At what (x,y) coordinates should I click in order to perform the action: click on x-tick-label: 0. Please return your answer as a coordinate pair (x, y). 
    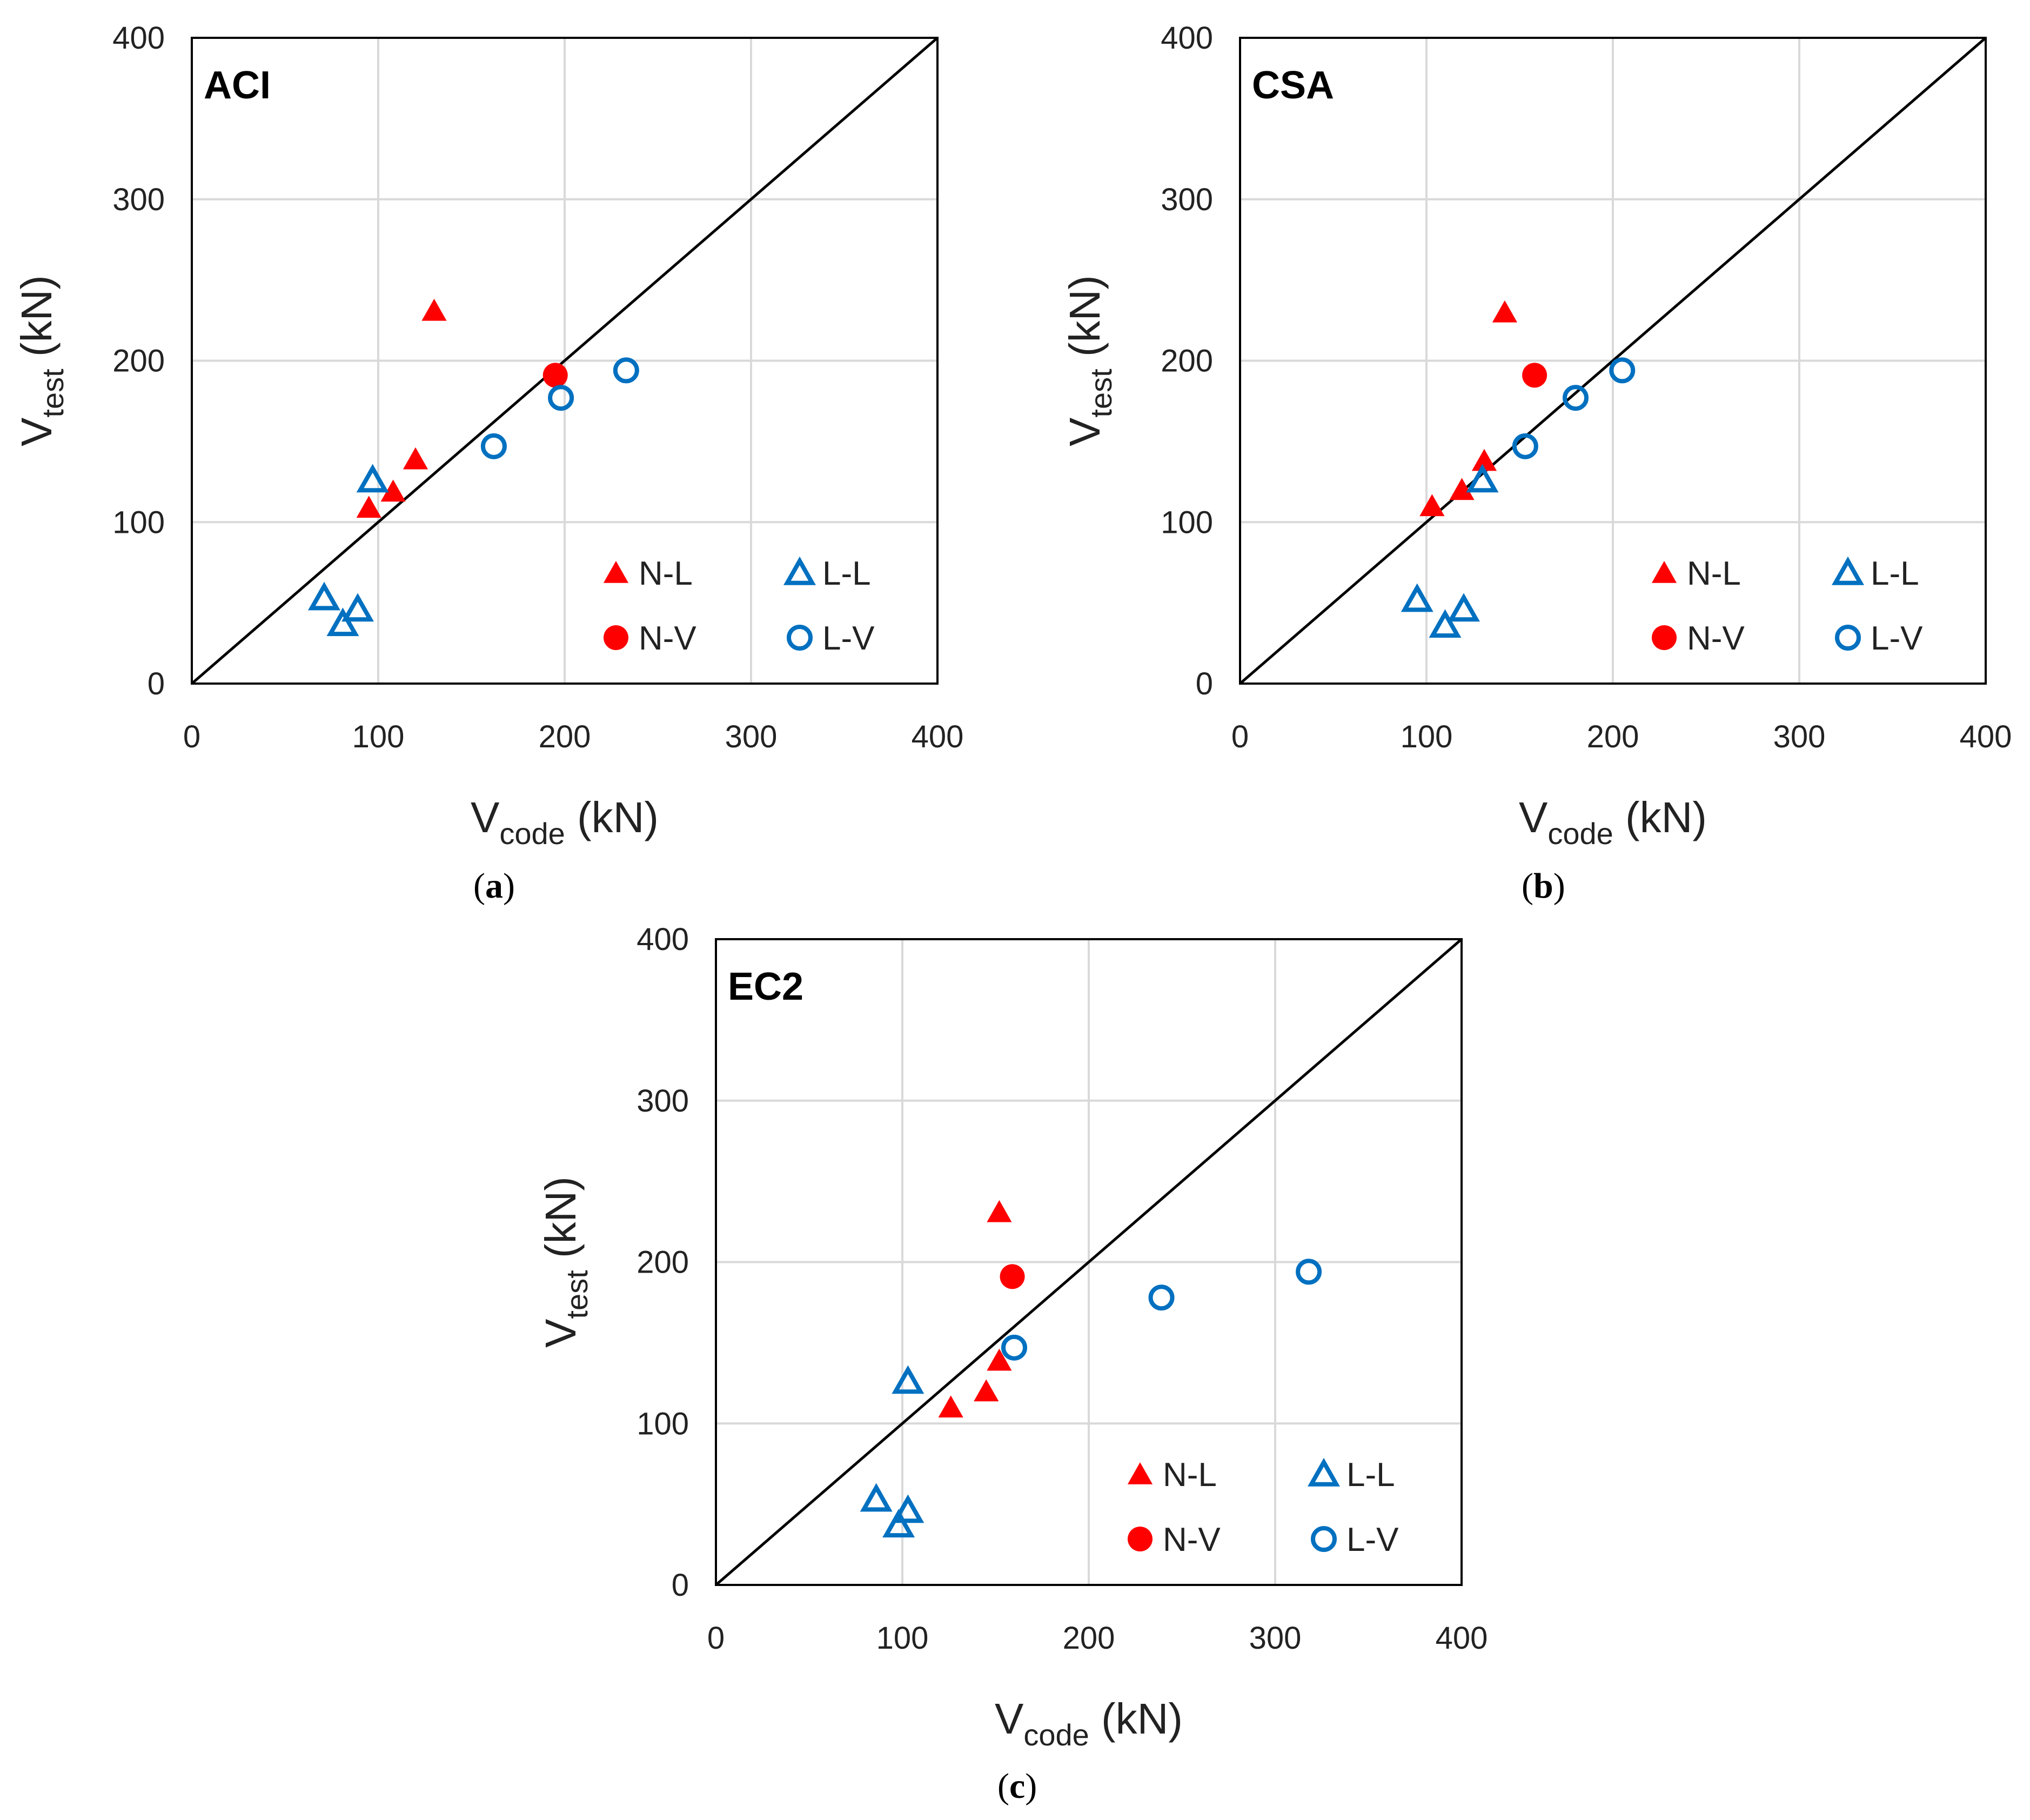
    Looking at the image, I should click on (716, 1638).